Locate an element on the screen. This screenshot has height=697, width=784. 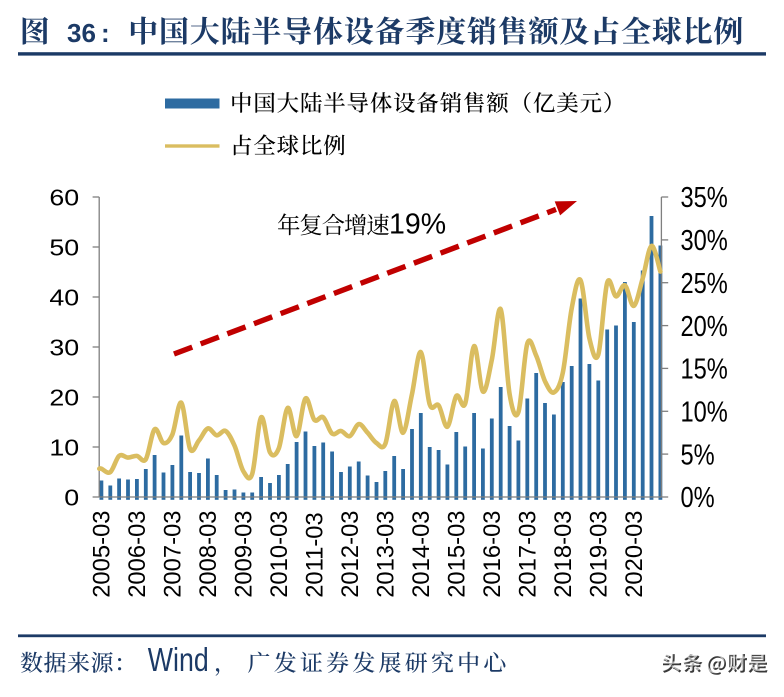
svg-text: 2016-03 is located at coordinates (492, 553).